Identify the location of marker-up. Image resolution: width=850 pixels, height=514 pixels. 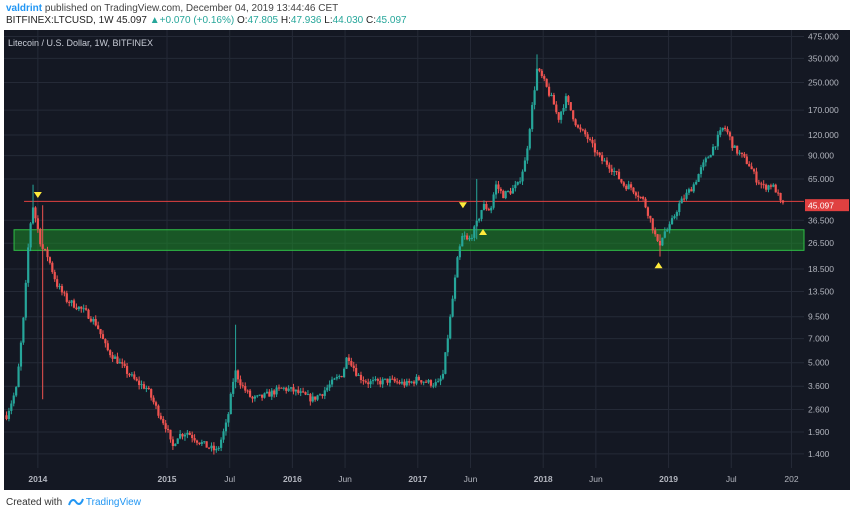
(482, 232).